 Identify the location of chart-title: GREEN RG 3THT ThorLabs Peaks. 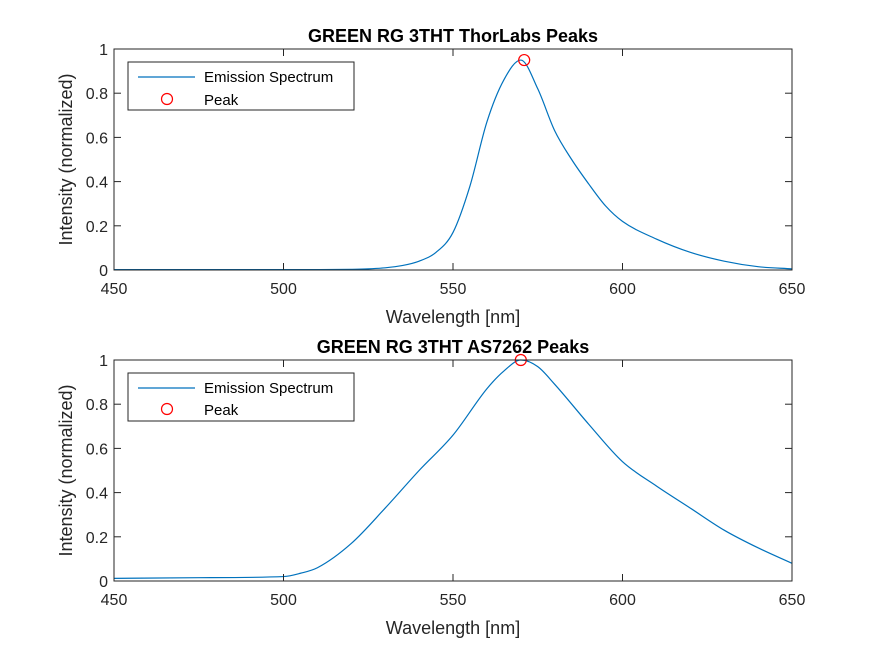
(453, 36).